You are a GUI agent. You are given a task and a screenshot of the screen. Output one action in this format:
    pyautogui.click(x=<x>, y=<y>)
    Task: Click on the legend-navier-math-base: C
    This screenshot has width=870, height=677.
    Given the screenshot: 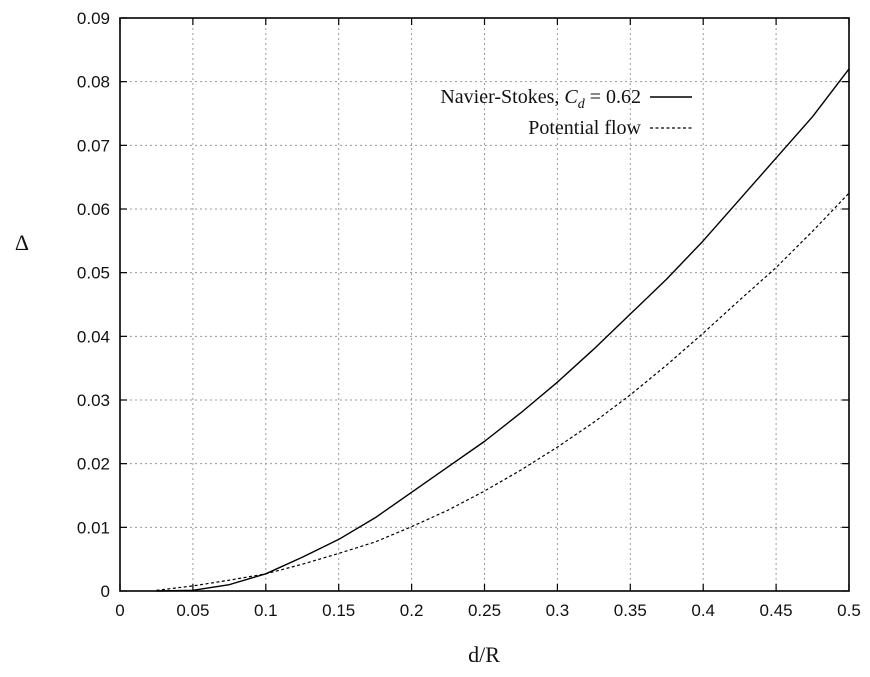 What is the action you would take?
    pyautogui.click(x=571, y=97)
    